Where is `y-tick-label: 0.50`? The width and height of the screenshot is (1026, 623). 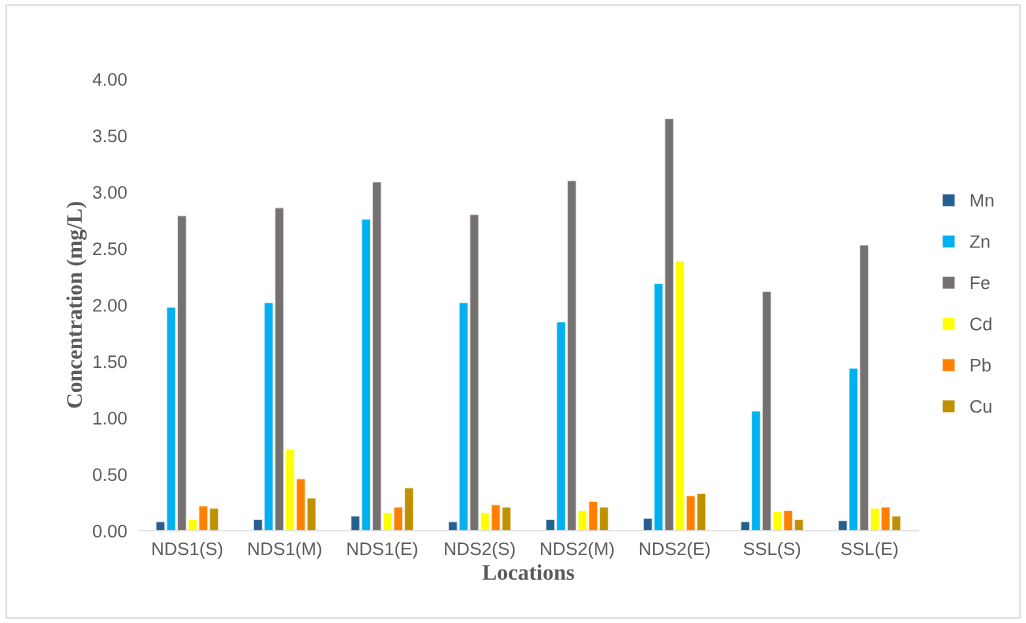
y-tick-label: 0.50 is located at coordinates (109, 475).